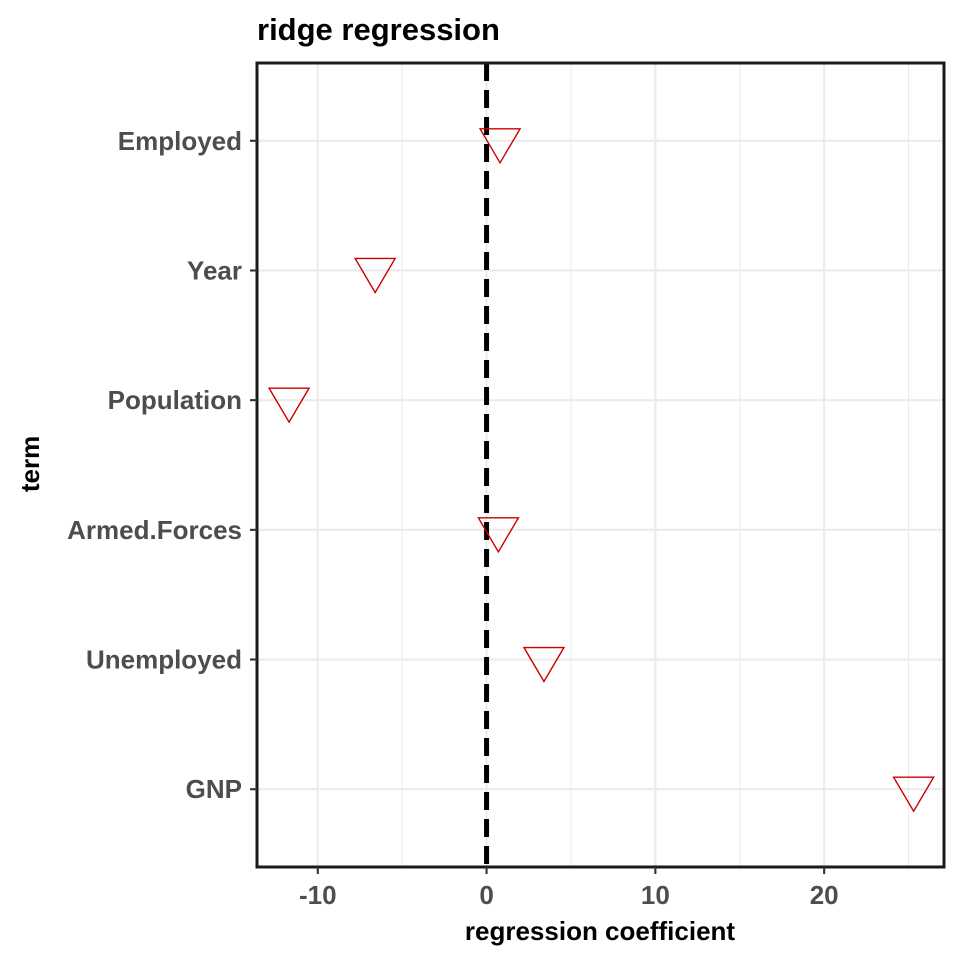 This screenshot has width=960, height=960. I want to click on x-axis-title: regression coefficient, so click(600, 931).